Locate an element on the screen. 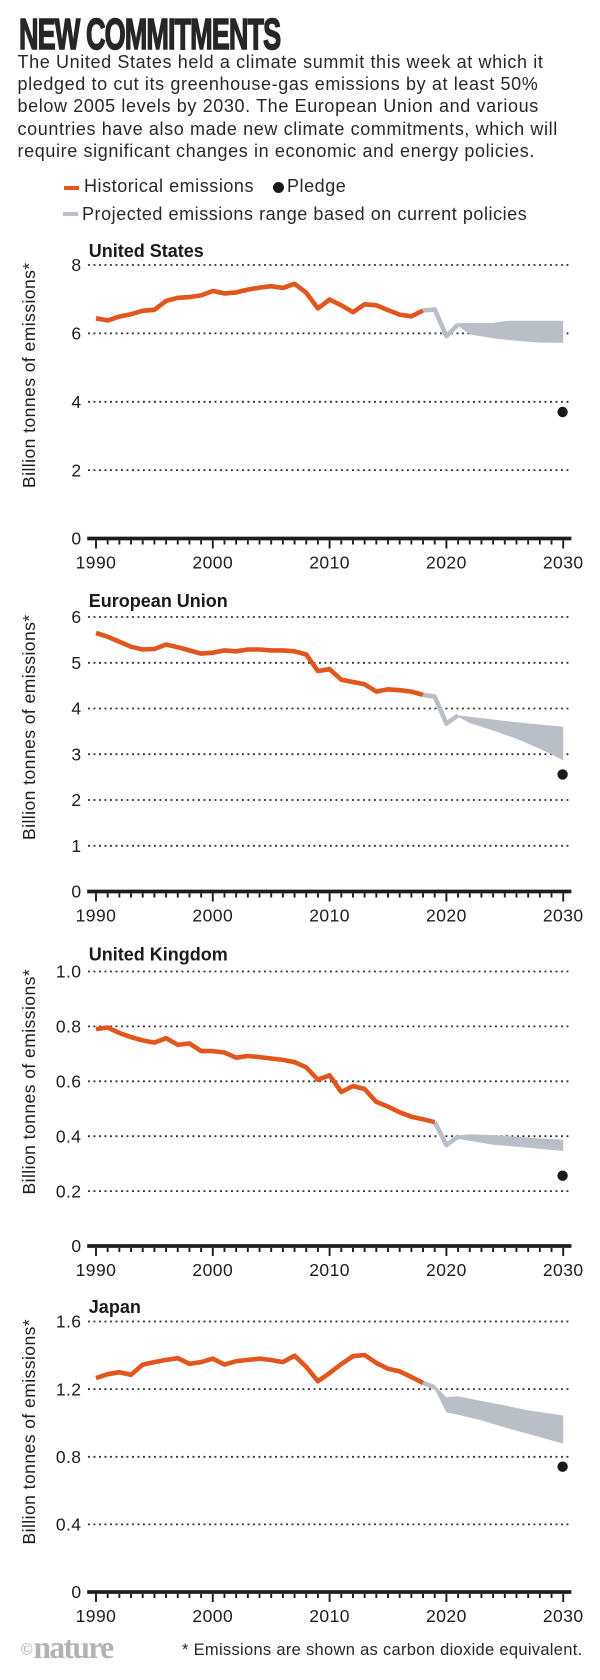  svg-text: 1 is located at coordinates (76, 846).